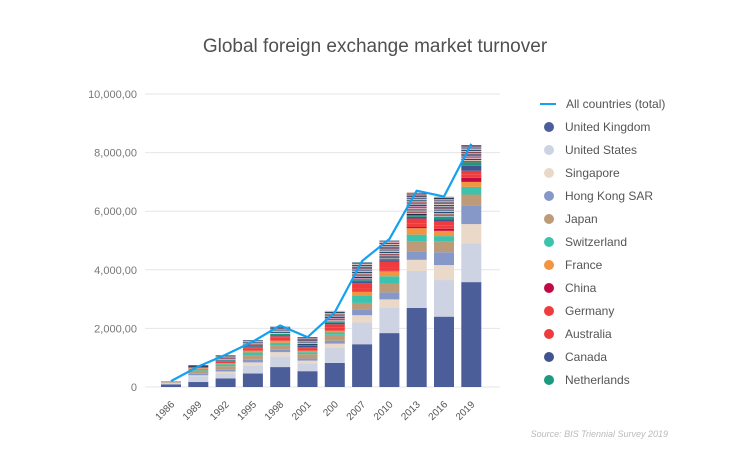  What do you see at coordinates (602, 379) in the screenshot?
I see `legend-item: Netherlands` at bounding box center [602, 379].